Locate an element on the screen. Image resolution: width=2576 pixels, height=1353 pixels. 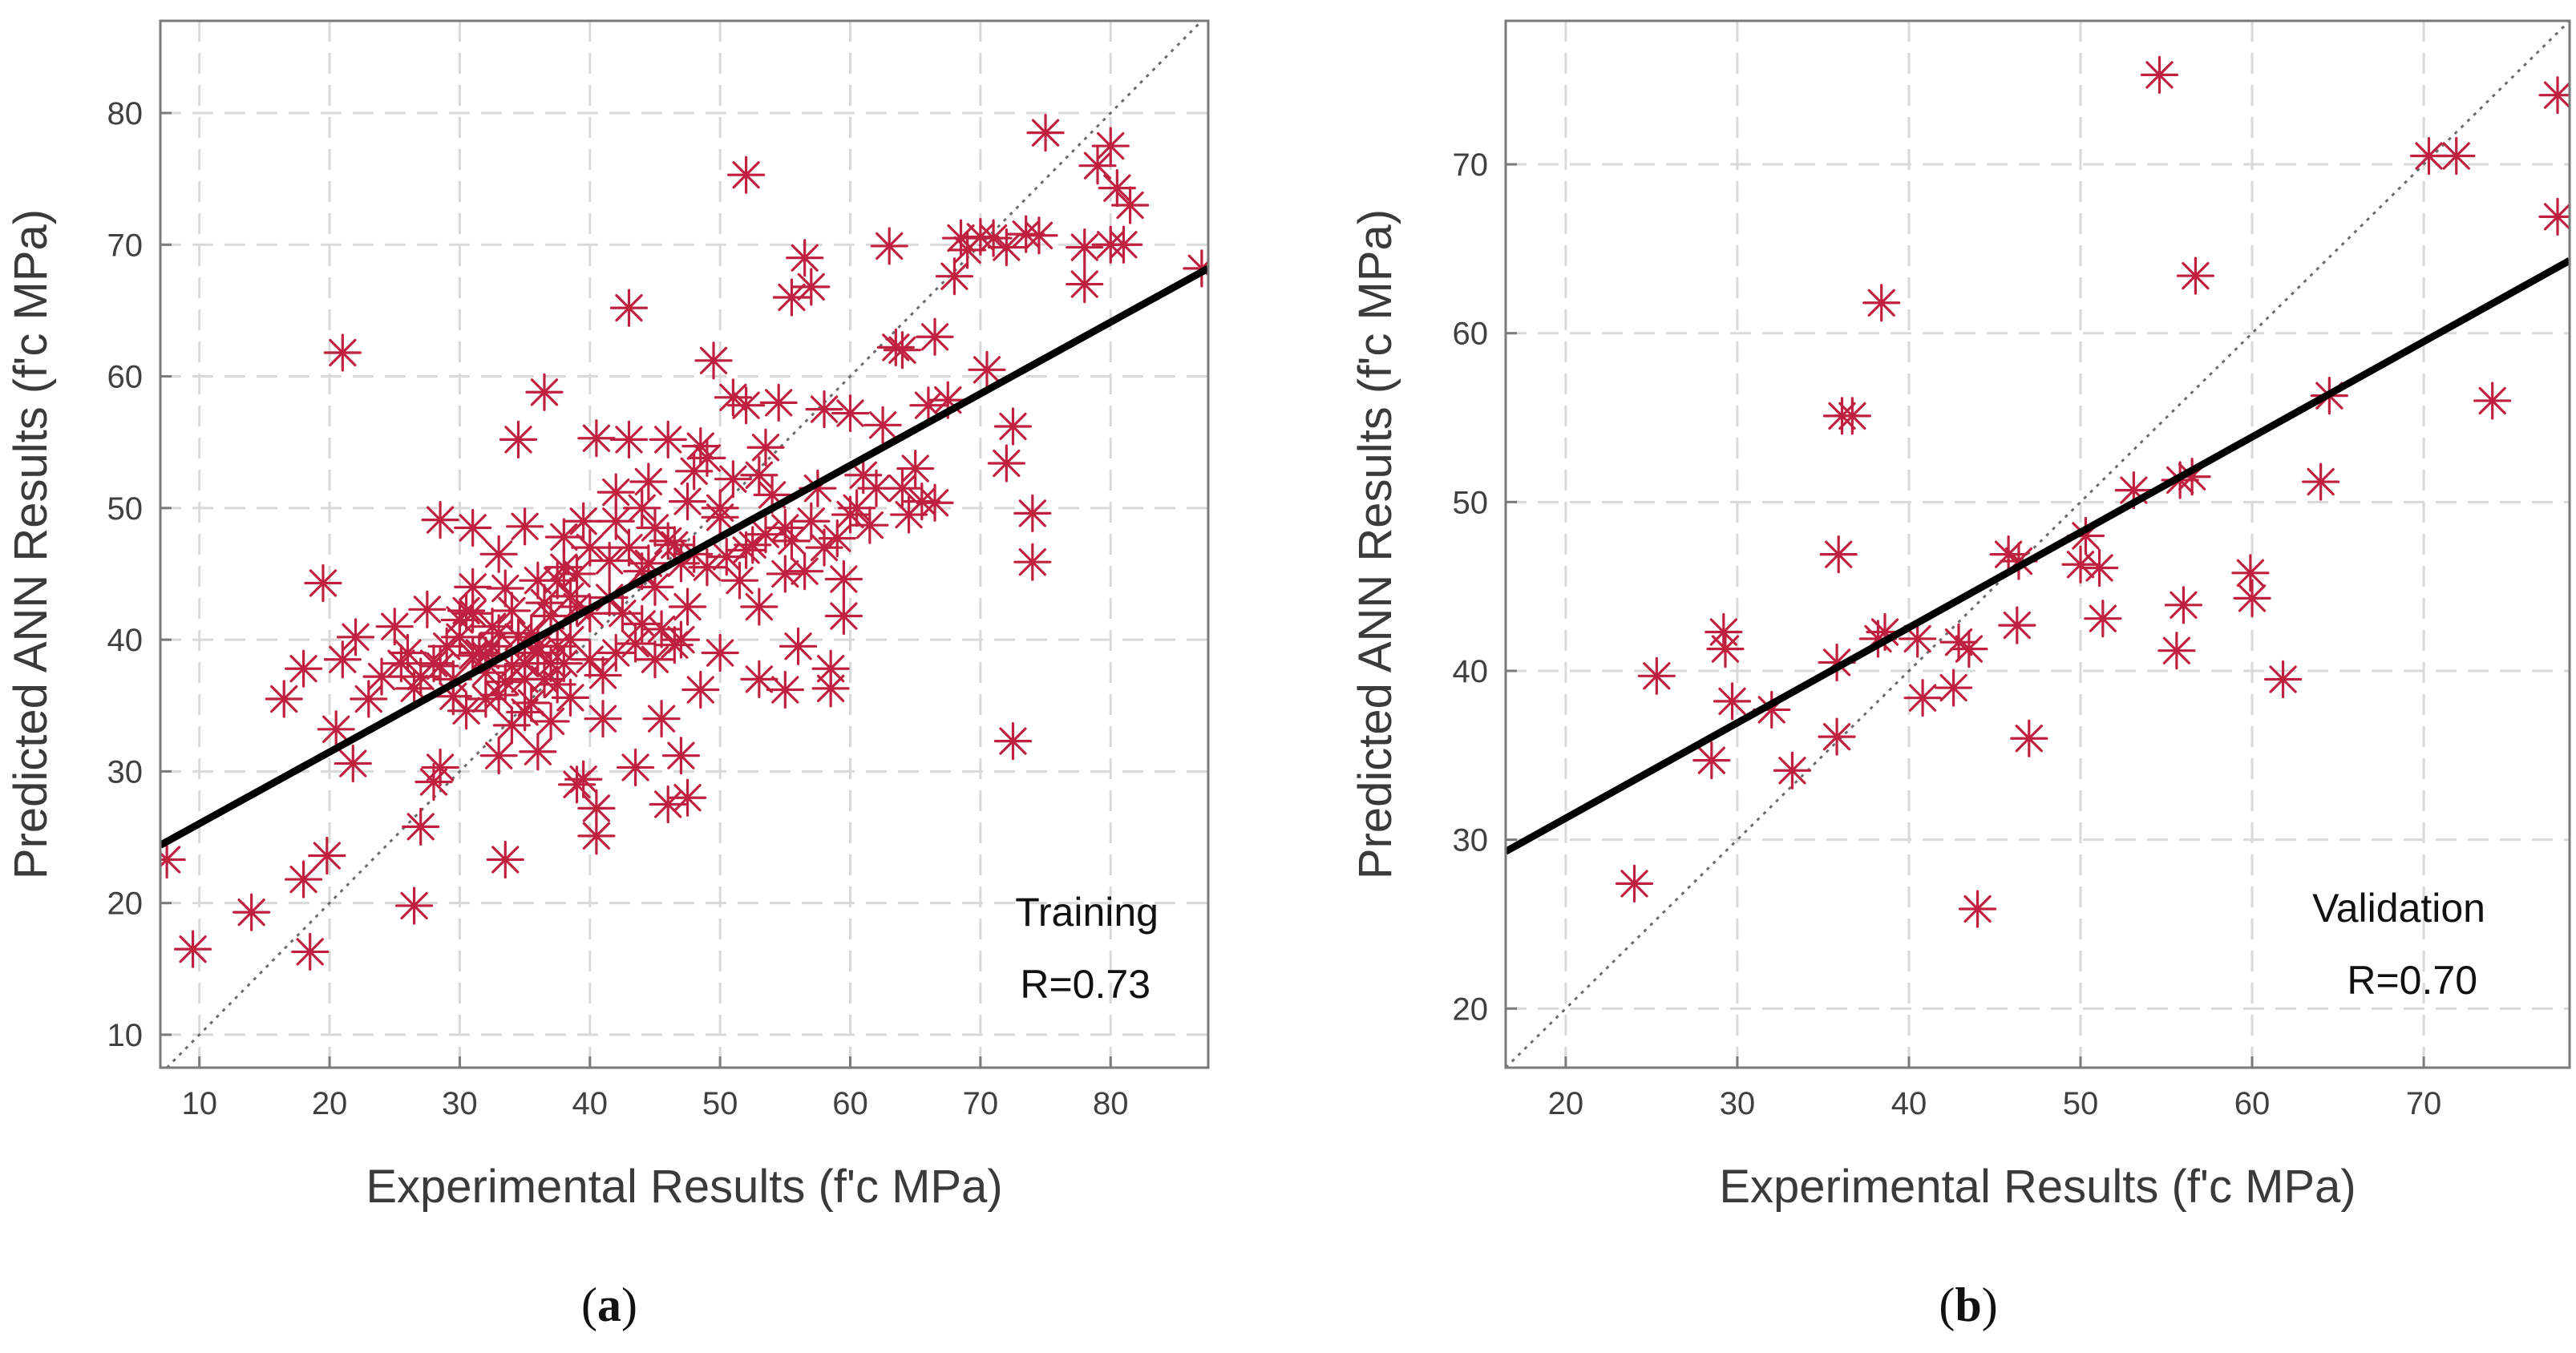
x-tick-label: 50 is located at coordinates (720, 1103).